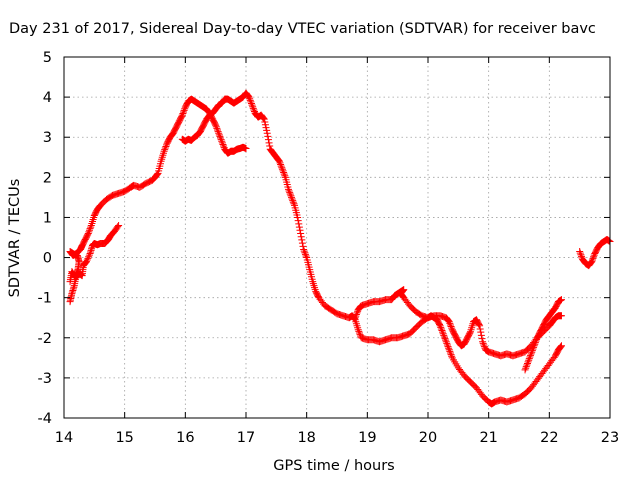 This screenshot has height=480, width=640. What do you see at coordinates (488, 438) in the screenshot?
I see `x-tick-label: 21` at bounding box center [488, 438].